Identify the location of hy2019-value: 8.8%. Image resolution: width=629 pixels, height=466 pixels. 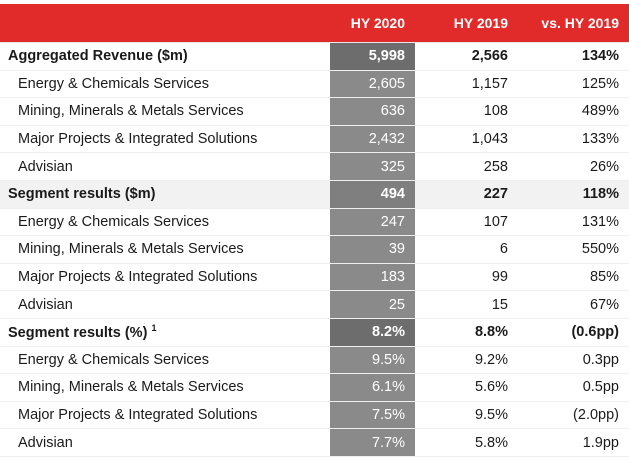
(466, 332).